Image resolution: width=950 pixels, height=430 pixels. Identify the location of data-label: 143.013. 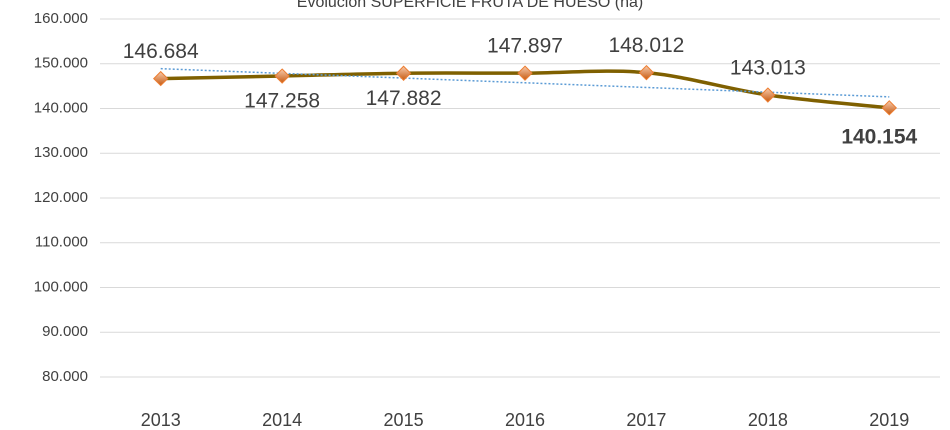
(768, 68).